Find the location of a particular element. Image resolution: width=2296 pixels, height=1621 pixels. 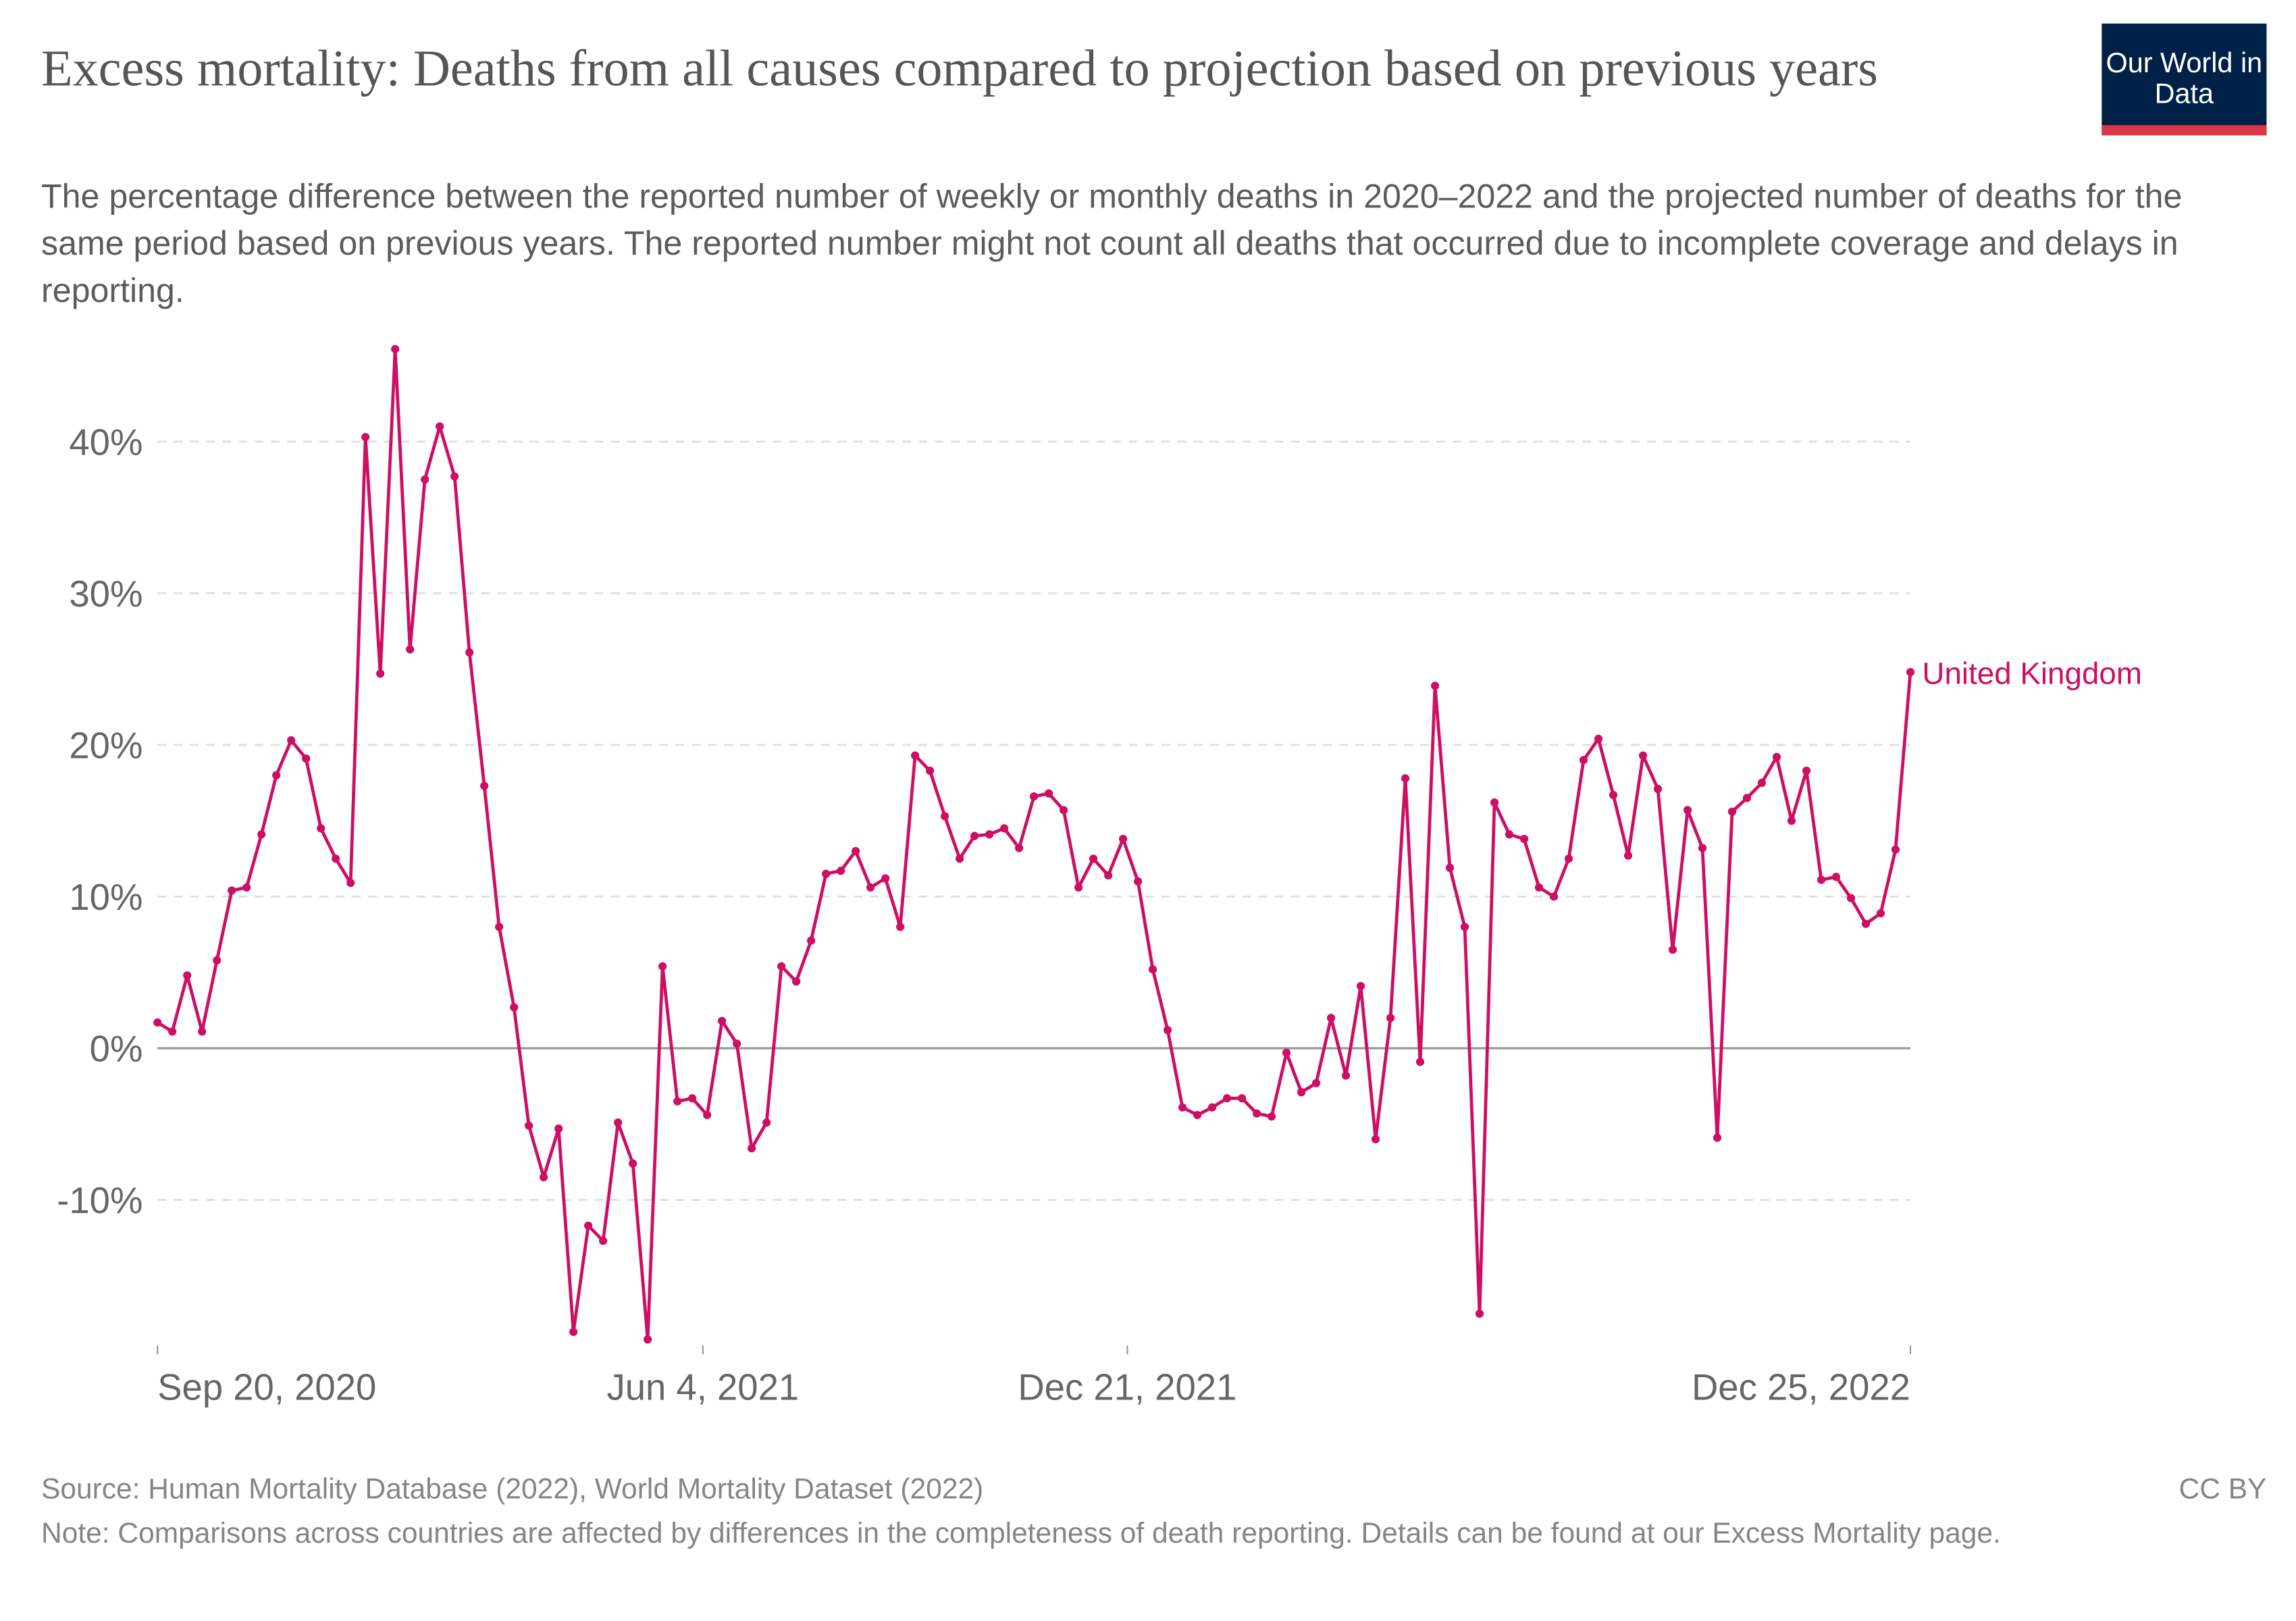

y-tick-label: -10% is located at coordinates (99, 1200).